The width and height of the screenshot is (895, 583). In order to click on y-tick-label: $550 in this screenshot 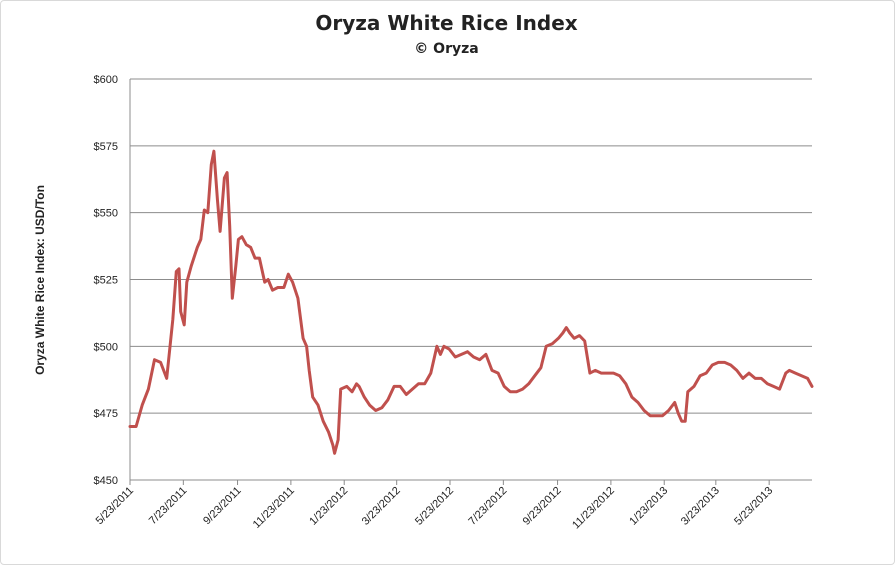, I will do `click(106, 214)`.